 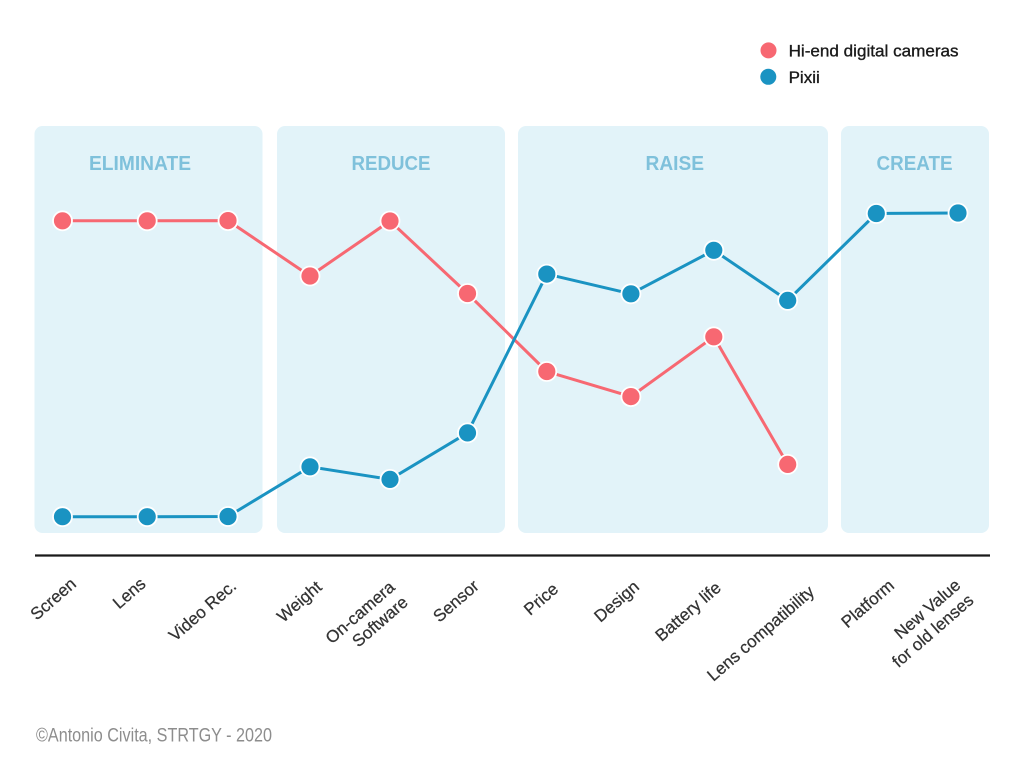 What do you see at coordinates (915, 164) in the screenshot?
I see `svg-text: CREATE` at bounding box center [915, 164].